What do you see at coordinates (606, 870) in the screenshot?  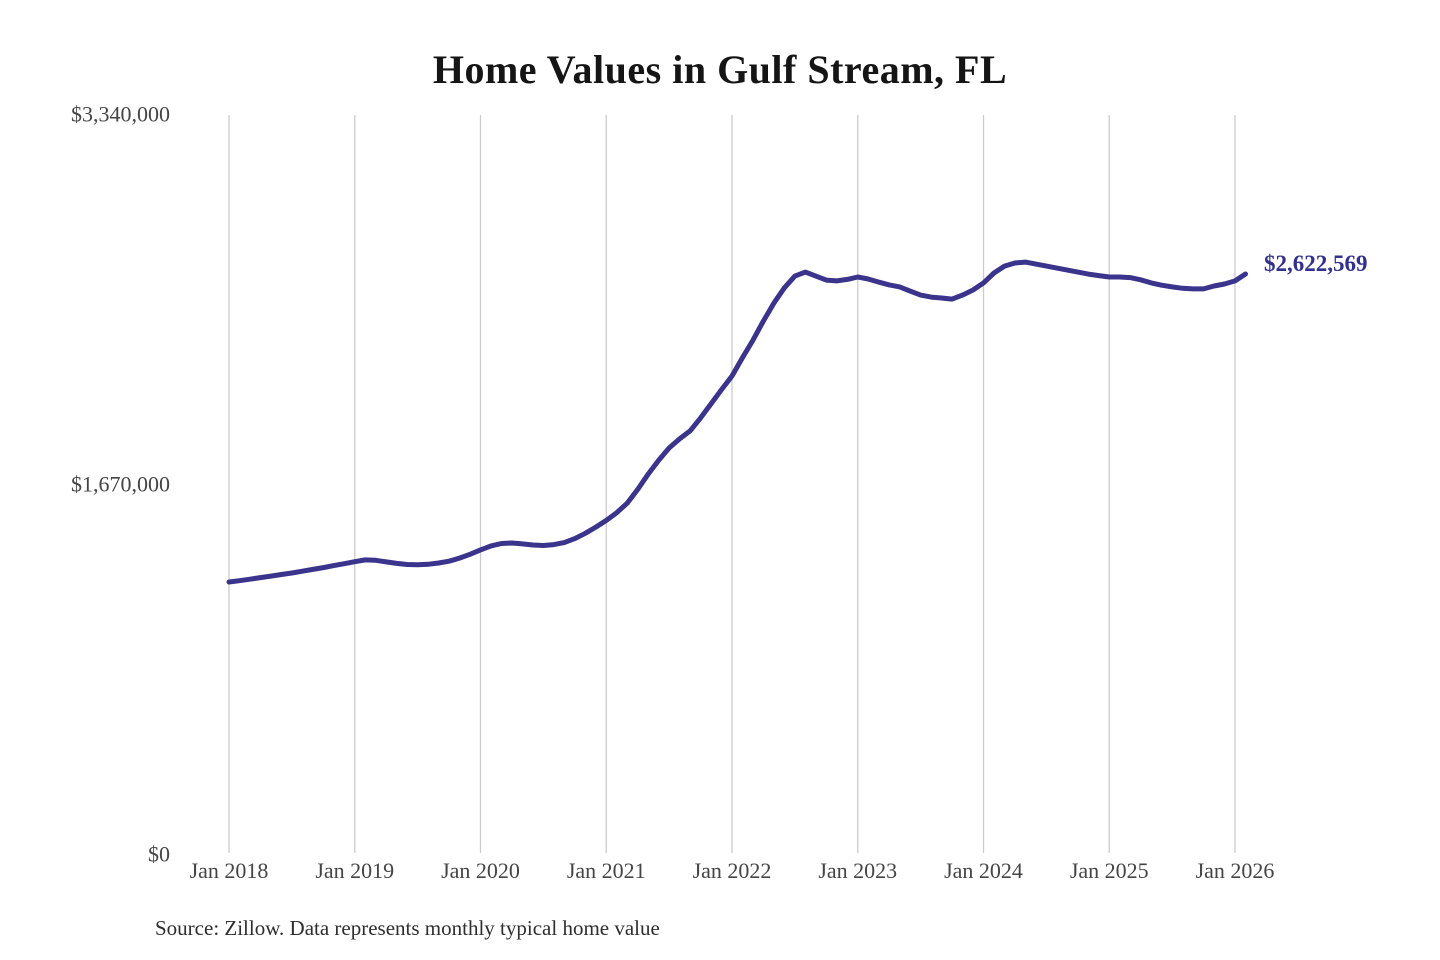 I see `x-tick-label: Jan 2021` at bounding box center [606, 870].